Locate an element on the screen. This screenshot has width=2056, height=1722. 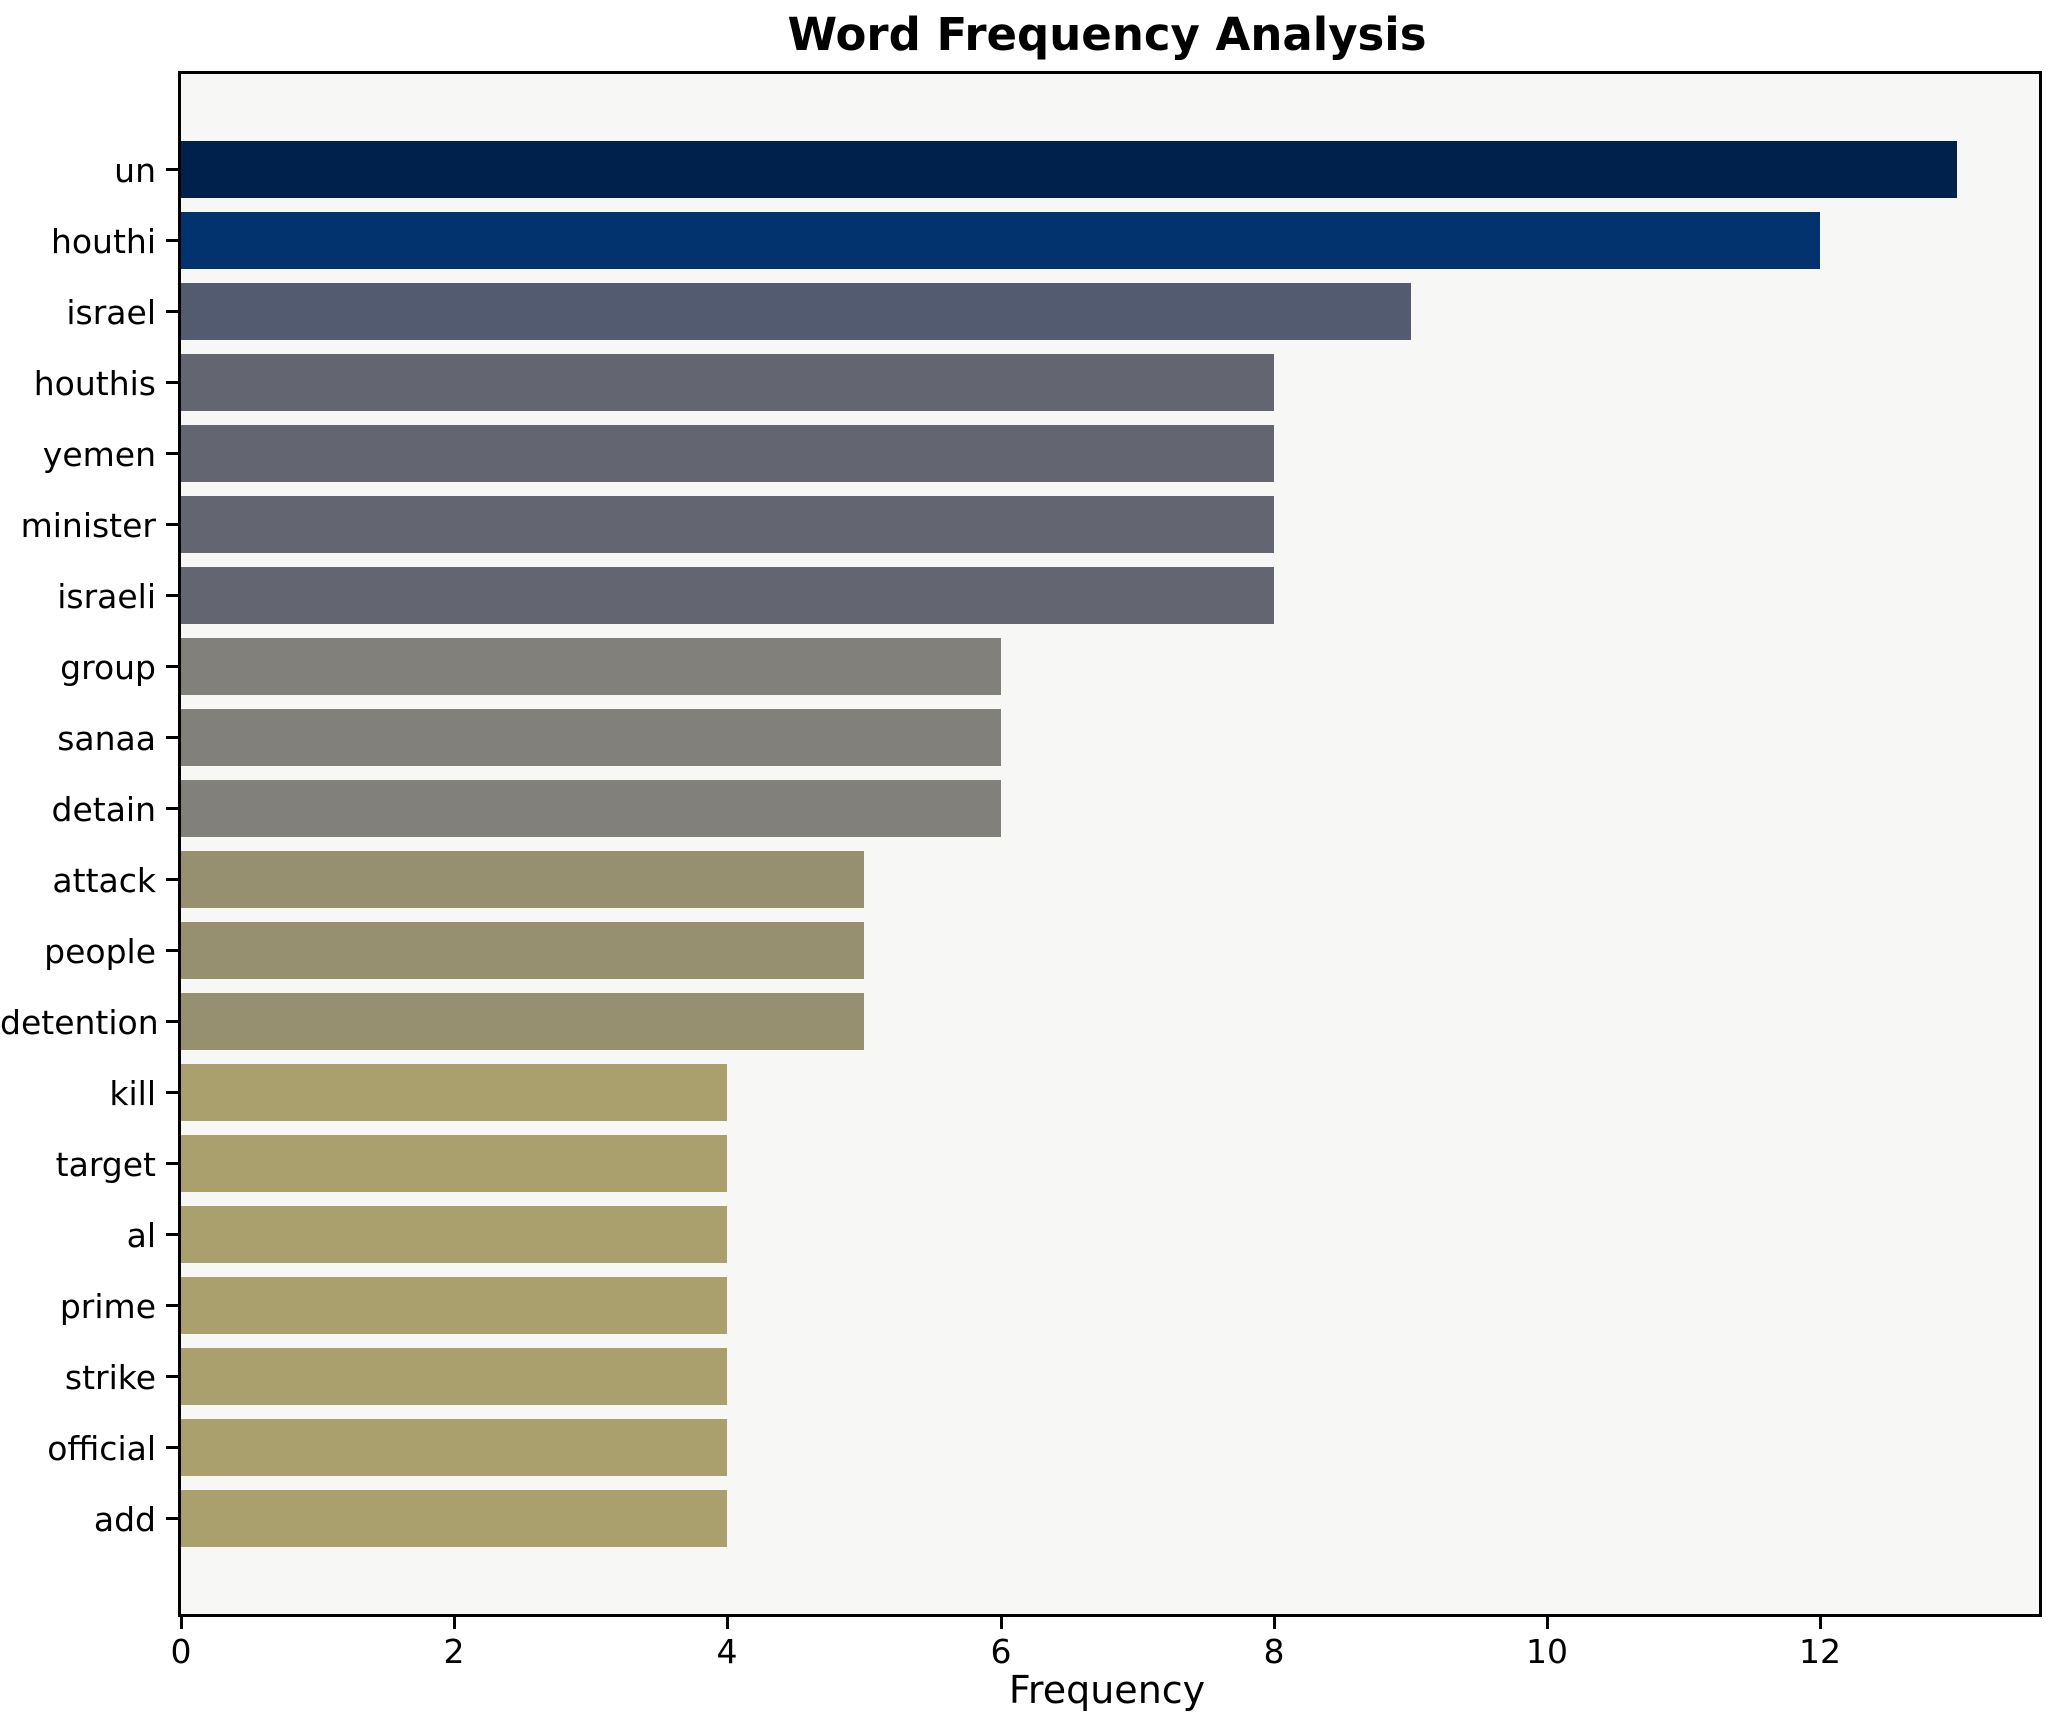
x-tick-label-0: 0 is located at coordinates (181, 1651).